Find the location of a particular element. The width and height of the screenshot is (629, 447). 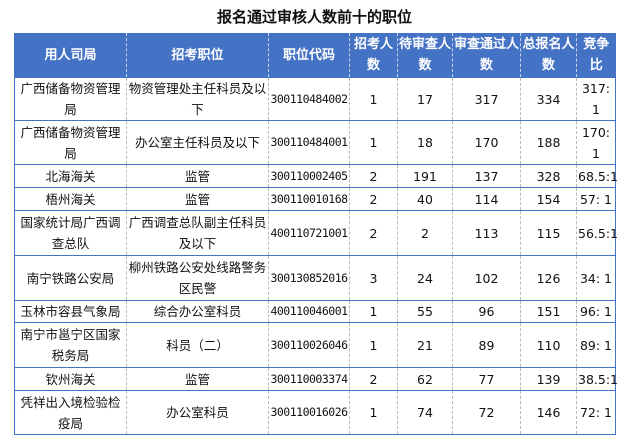

table-row: 梧州海关 监管 300110010168 2 40 114 154 57: 1 is located at coordinates (315, 199).